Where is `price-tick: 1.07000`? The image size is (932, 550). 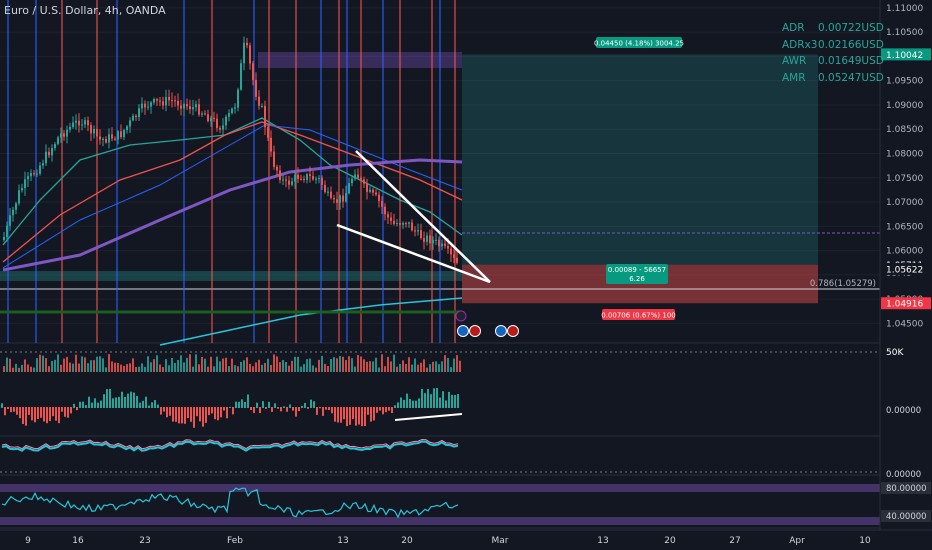
price-tick: 1.07000 is located at coordinates (904, 203).